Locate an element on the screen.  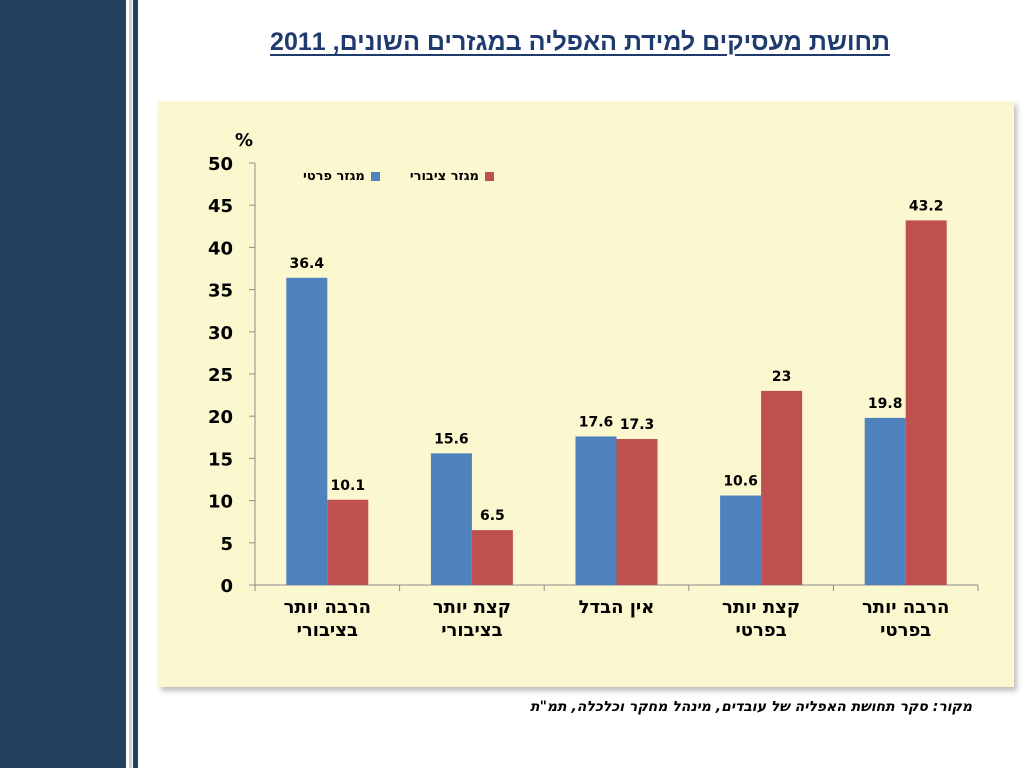
data-label: 10.1 is located at coordinates (348, 486).